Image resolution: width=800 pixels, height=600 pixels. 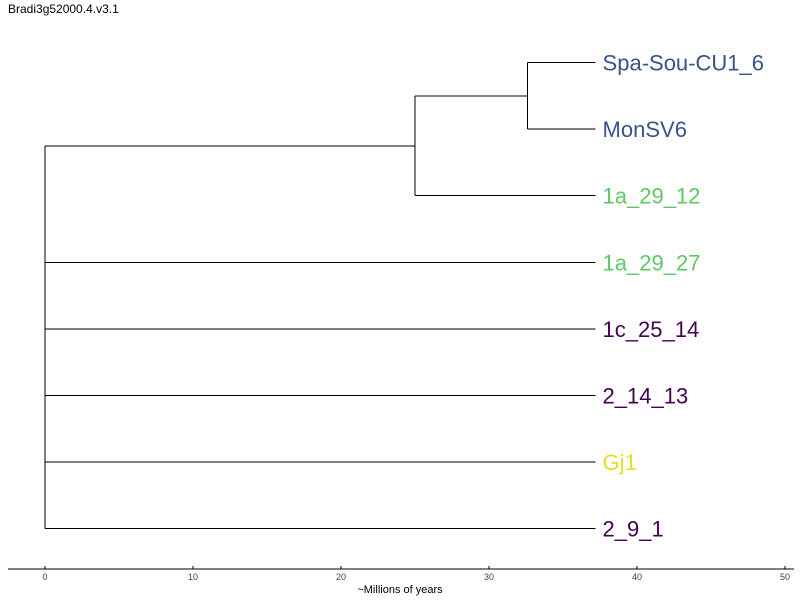 I want to click on leaf-label: 1a_29_12, so click(x=652, y=196).